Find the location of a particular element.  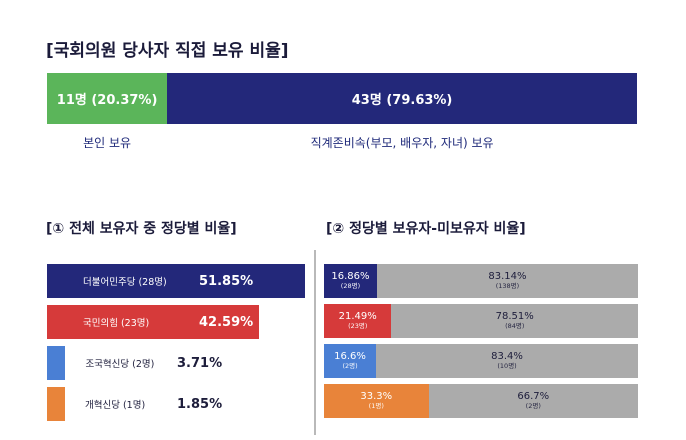

party-holder-ratio-row: 16.86% (28명) 83.14% (138명) is located at coordinates (481, 281).